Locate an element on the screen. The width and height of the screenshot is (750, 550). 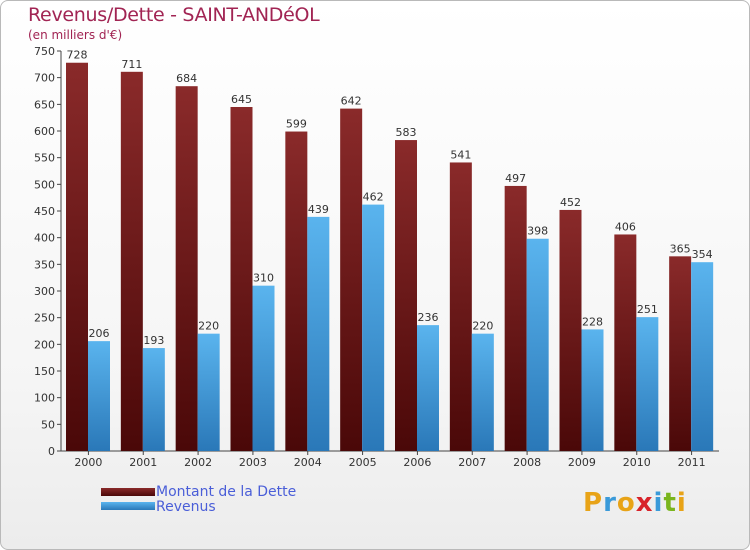
proxiti-logo: Proxiti is located at coordinates (635, 503).